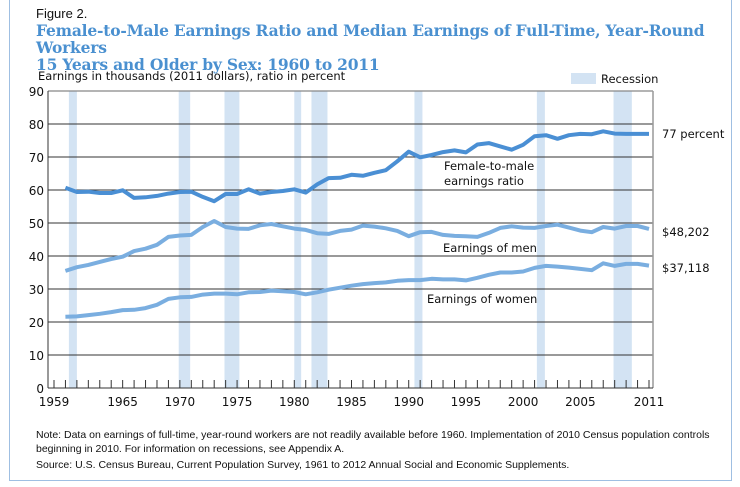 The height and width of the screenshot is (487, 740). I want to click on x-tick-label: 2011, so click(649, 402).